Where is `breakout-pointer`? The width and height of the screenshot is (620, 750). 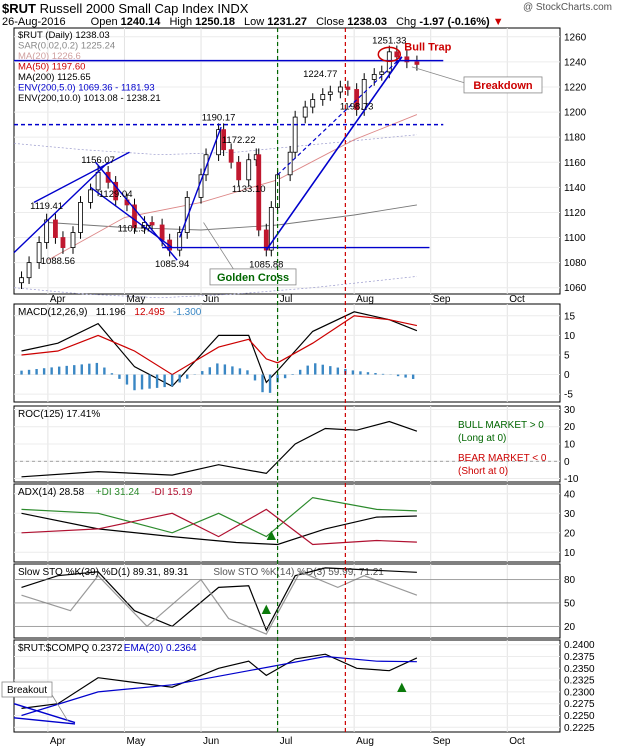 breakout-pointer is located at coordinates (60, 708).